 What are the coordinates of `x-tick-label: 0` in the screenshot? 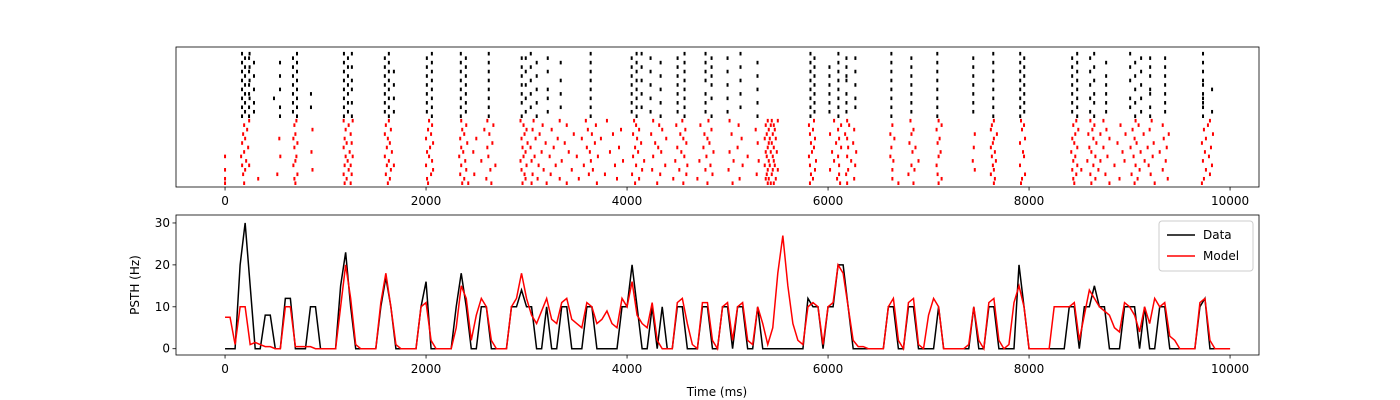 It's located at (225, 201).